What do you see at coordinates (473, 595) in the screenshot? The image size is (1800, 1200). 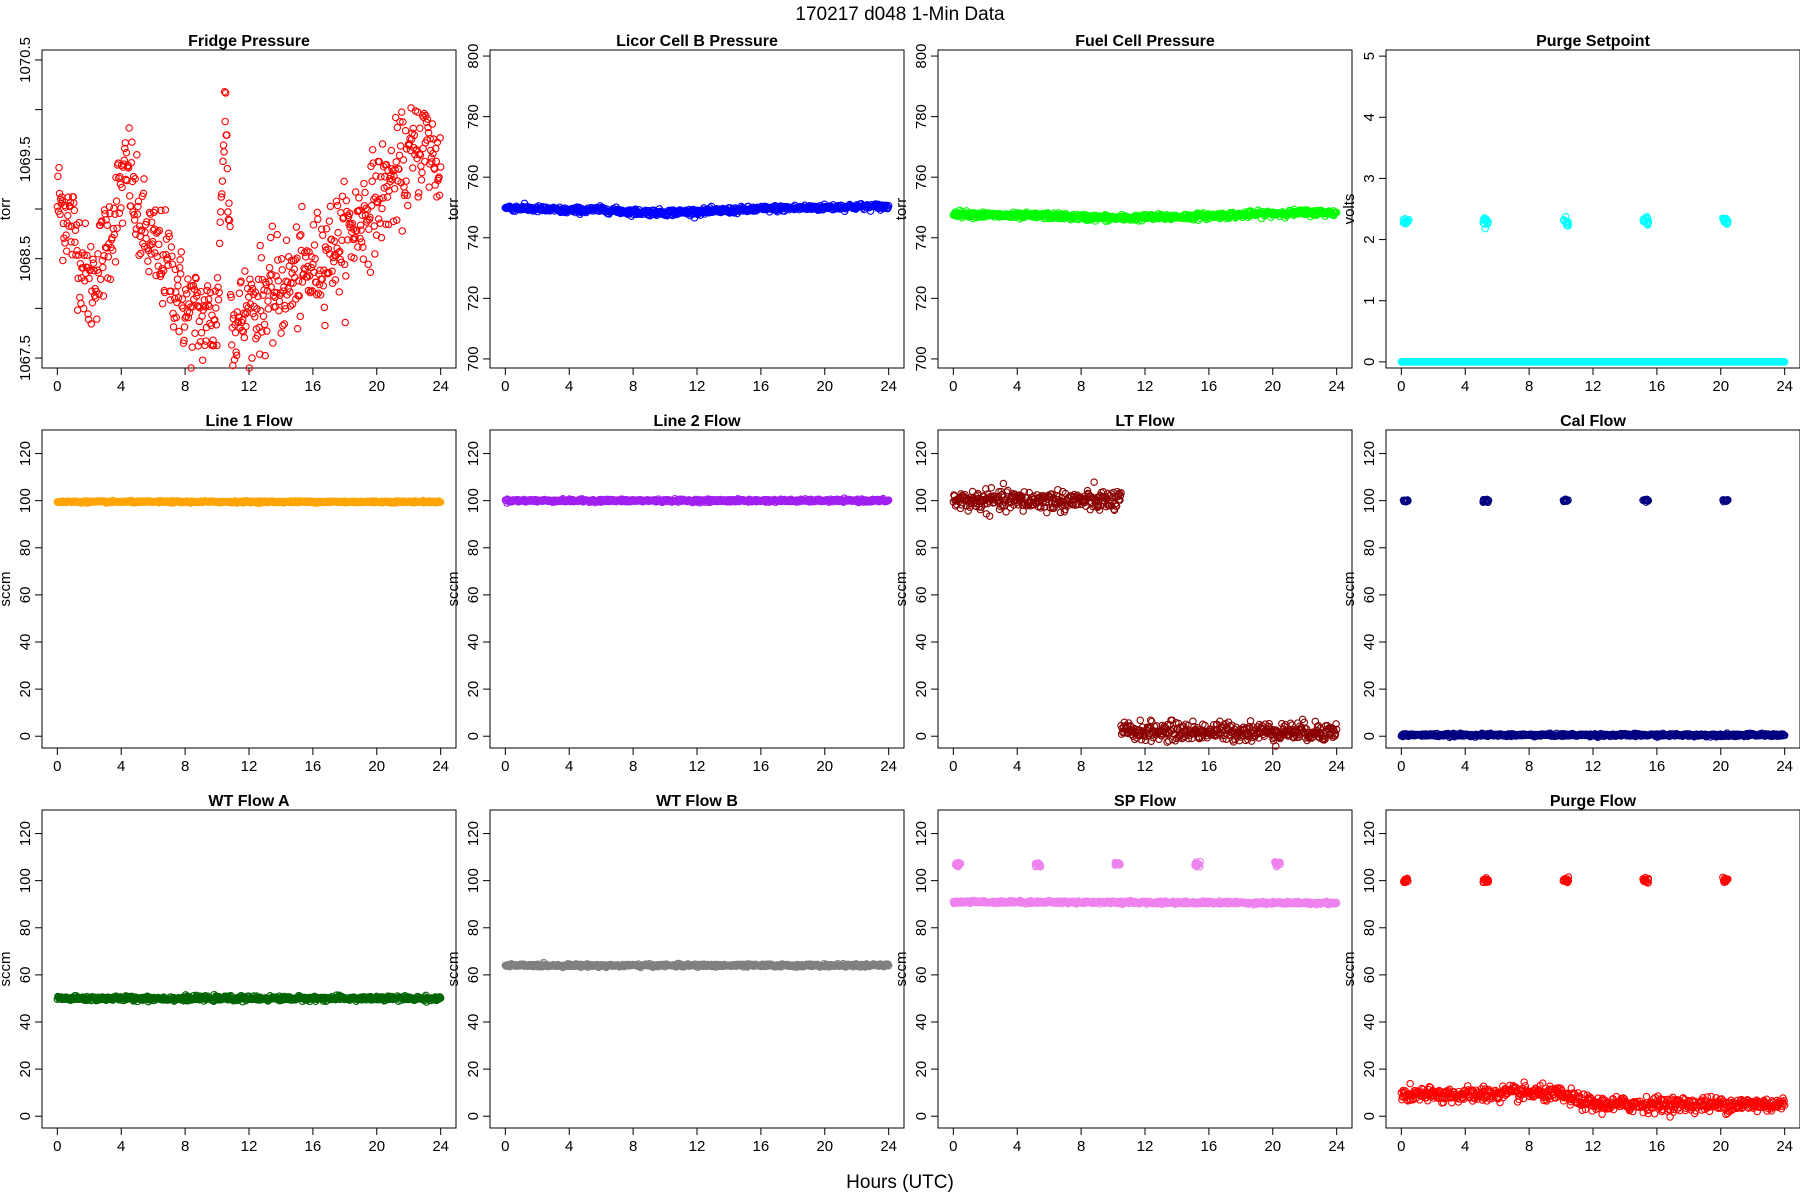 I see `y-tick-label: 60` at bounding box center [473, 595].